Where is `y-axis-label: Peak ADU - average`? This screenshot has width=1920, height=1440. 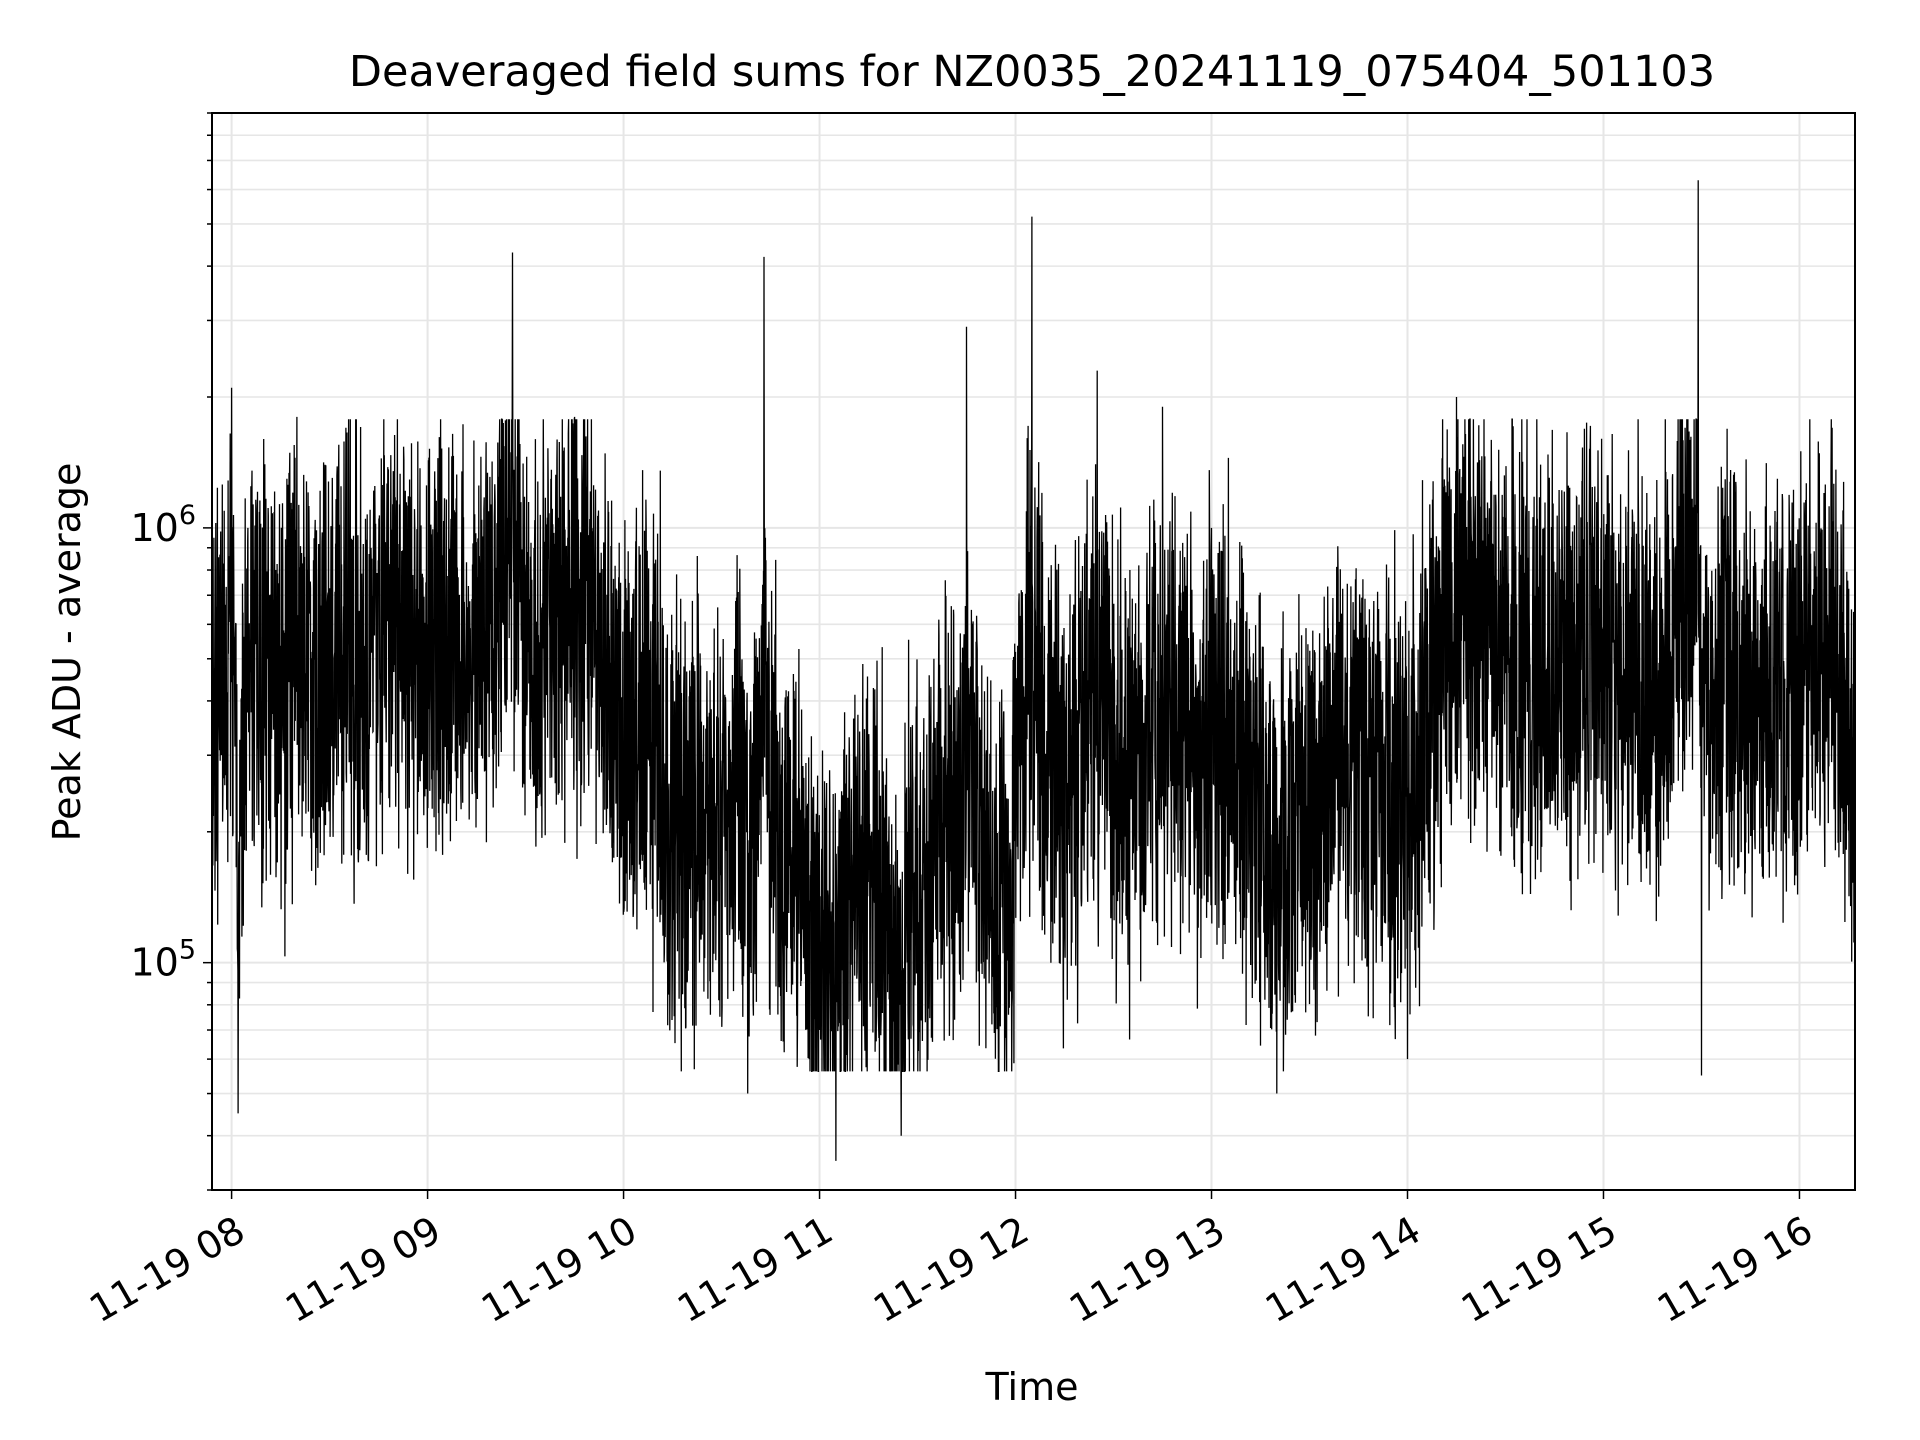
y-axis-label: Peak ADU - average is located at coordinates (67, 652).